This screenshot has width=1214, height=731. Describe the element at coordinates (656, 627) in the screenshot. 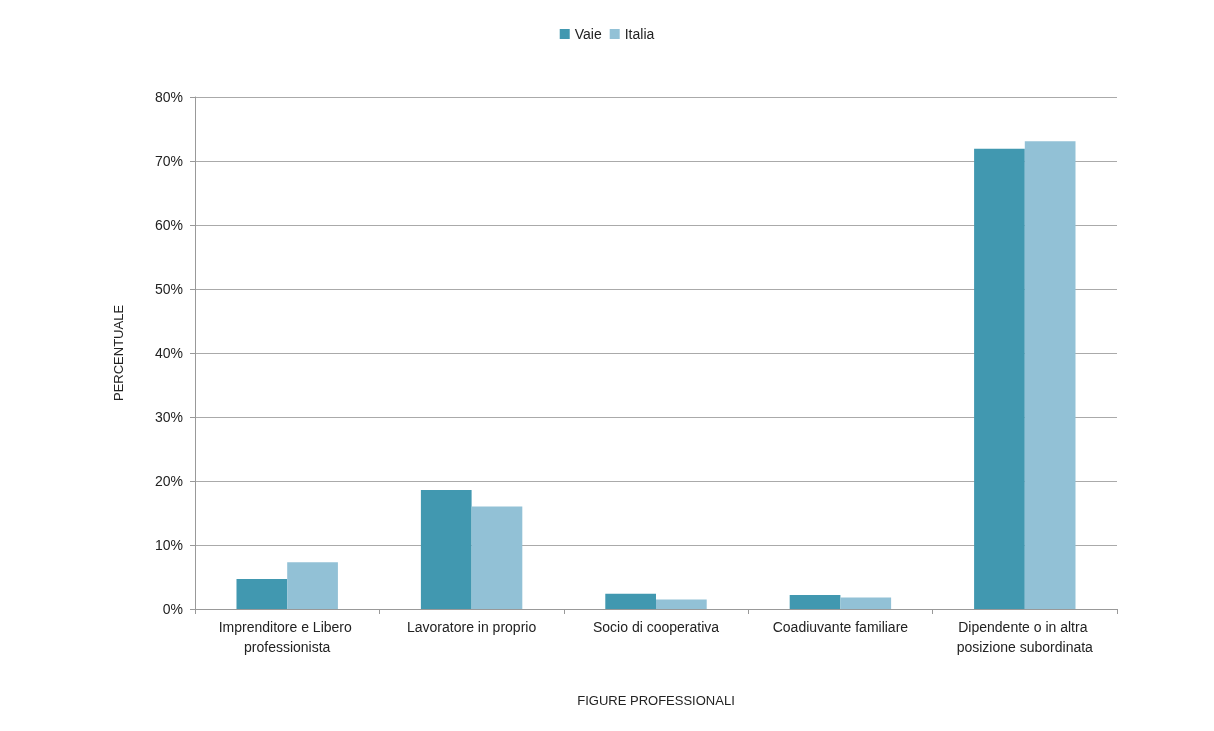

I see `x-tick-label: Socio di cooperativa` at that location.